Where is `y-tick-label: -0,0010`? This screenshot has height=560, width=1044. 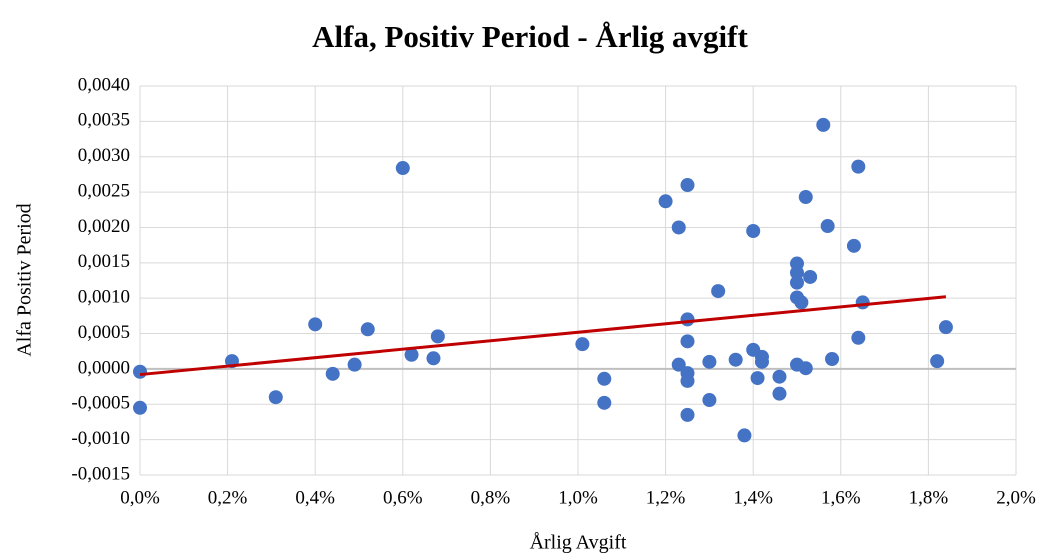
y-tick-label: -0,0010 is located at coordinates (100, 438).